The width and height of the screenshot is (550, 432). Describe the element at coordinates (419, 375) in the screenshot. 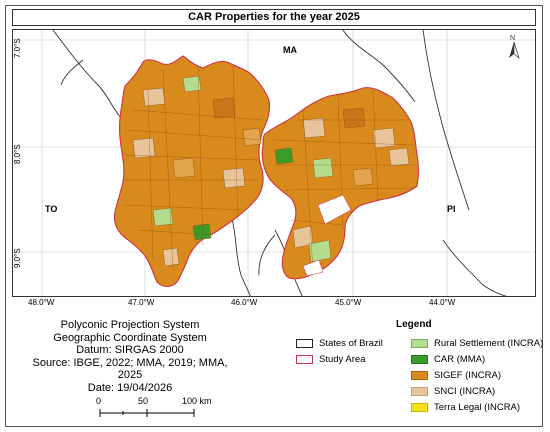

I see `legend-swatch-sigef` at that location.